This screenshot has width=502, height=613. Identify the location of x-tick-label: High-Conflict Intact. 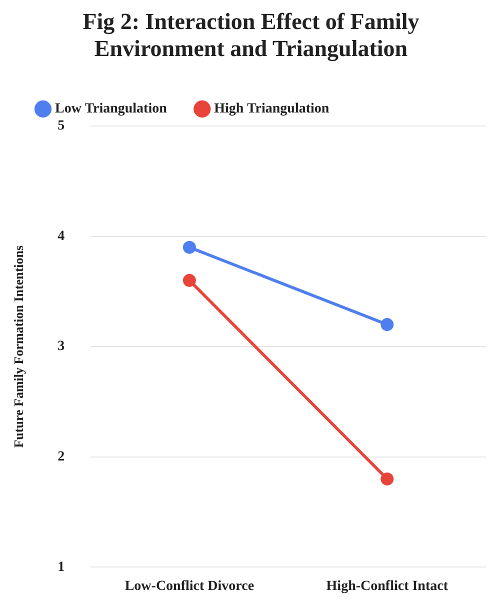
(387, 586).